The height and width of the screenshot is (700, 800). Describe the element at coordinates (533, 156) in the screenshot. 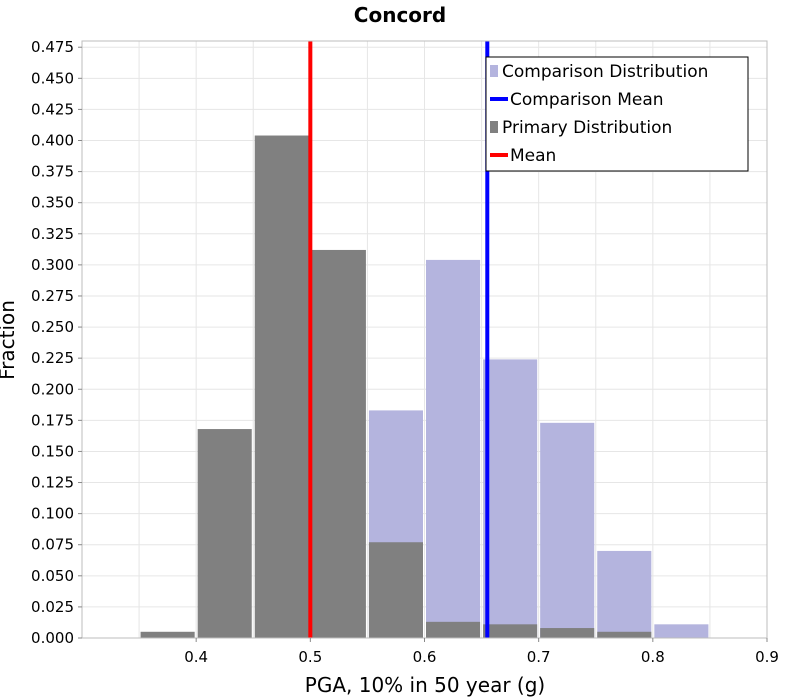

I see `legend-label: Mean` at that location.